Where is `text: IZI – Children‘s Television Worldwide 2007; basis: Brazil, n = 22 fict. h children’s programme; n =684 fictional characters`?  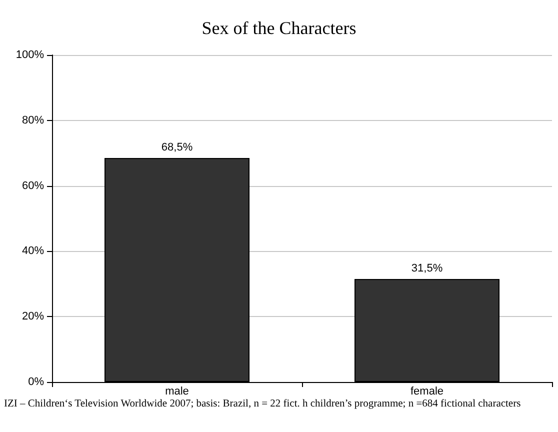
text: IZI – Children‘s Television Worldwide 2007; basis: Brazil, n = 22 fict. h children’s programme; n =684 fictional characters is located at coordinates (262, 404).